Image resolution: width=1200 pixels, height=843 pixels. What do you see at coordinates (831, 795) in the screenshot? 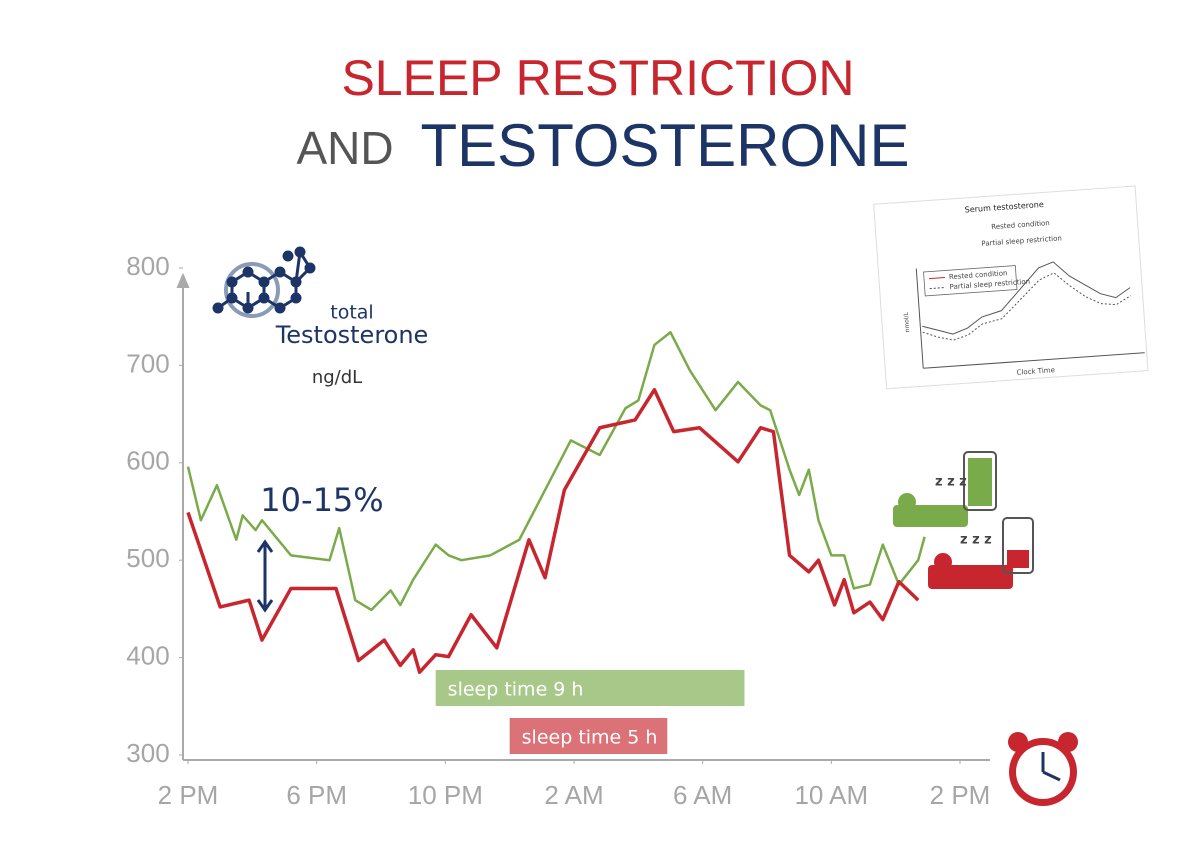
I see `x-tick-label: 10 AM` at bounding box center [831, 795].